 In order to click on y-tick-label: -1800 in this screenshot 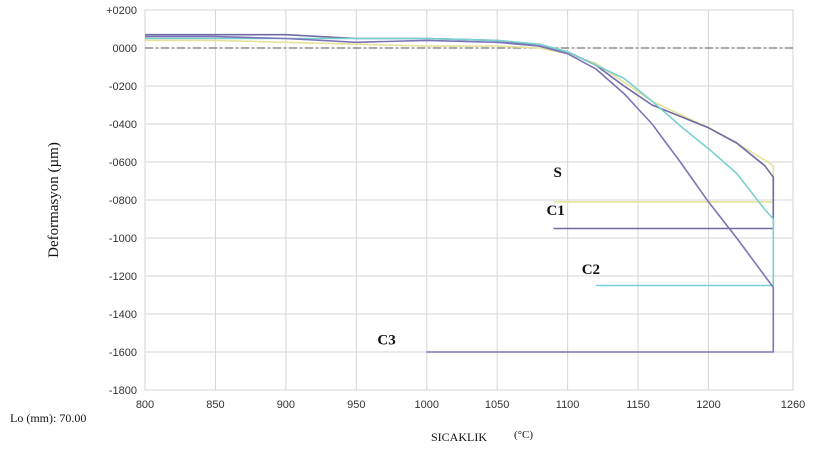, I will do `click(123, 391)`.